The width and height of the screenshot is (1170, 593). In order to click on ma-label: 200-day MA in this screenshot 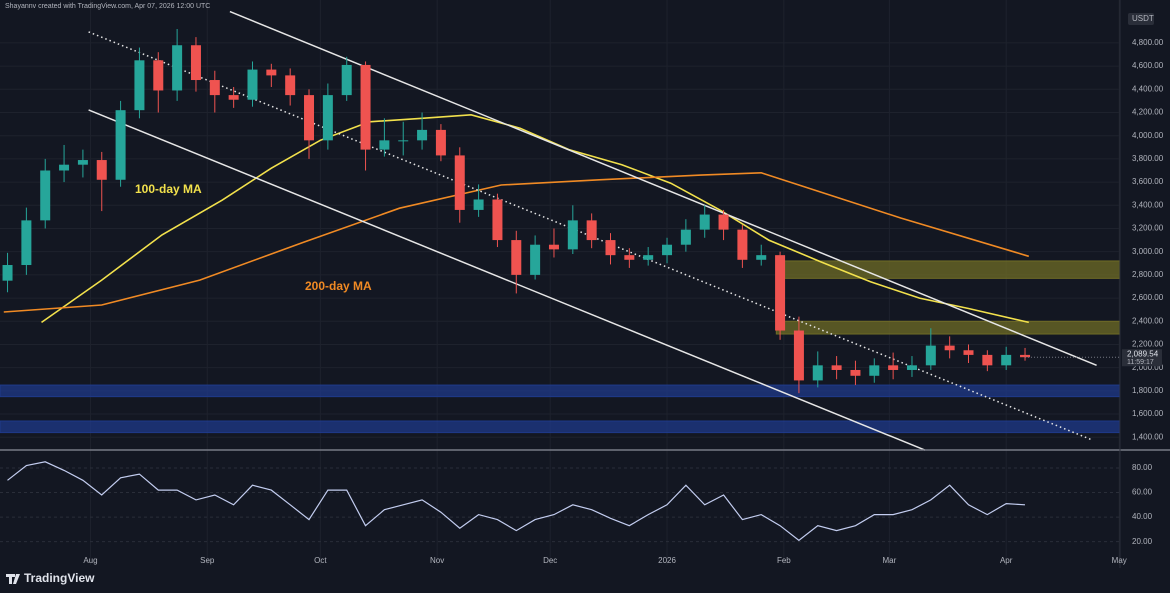, I will do `click(338, 286)`.